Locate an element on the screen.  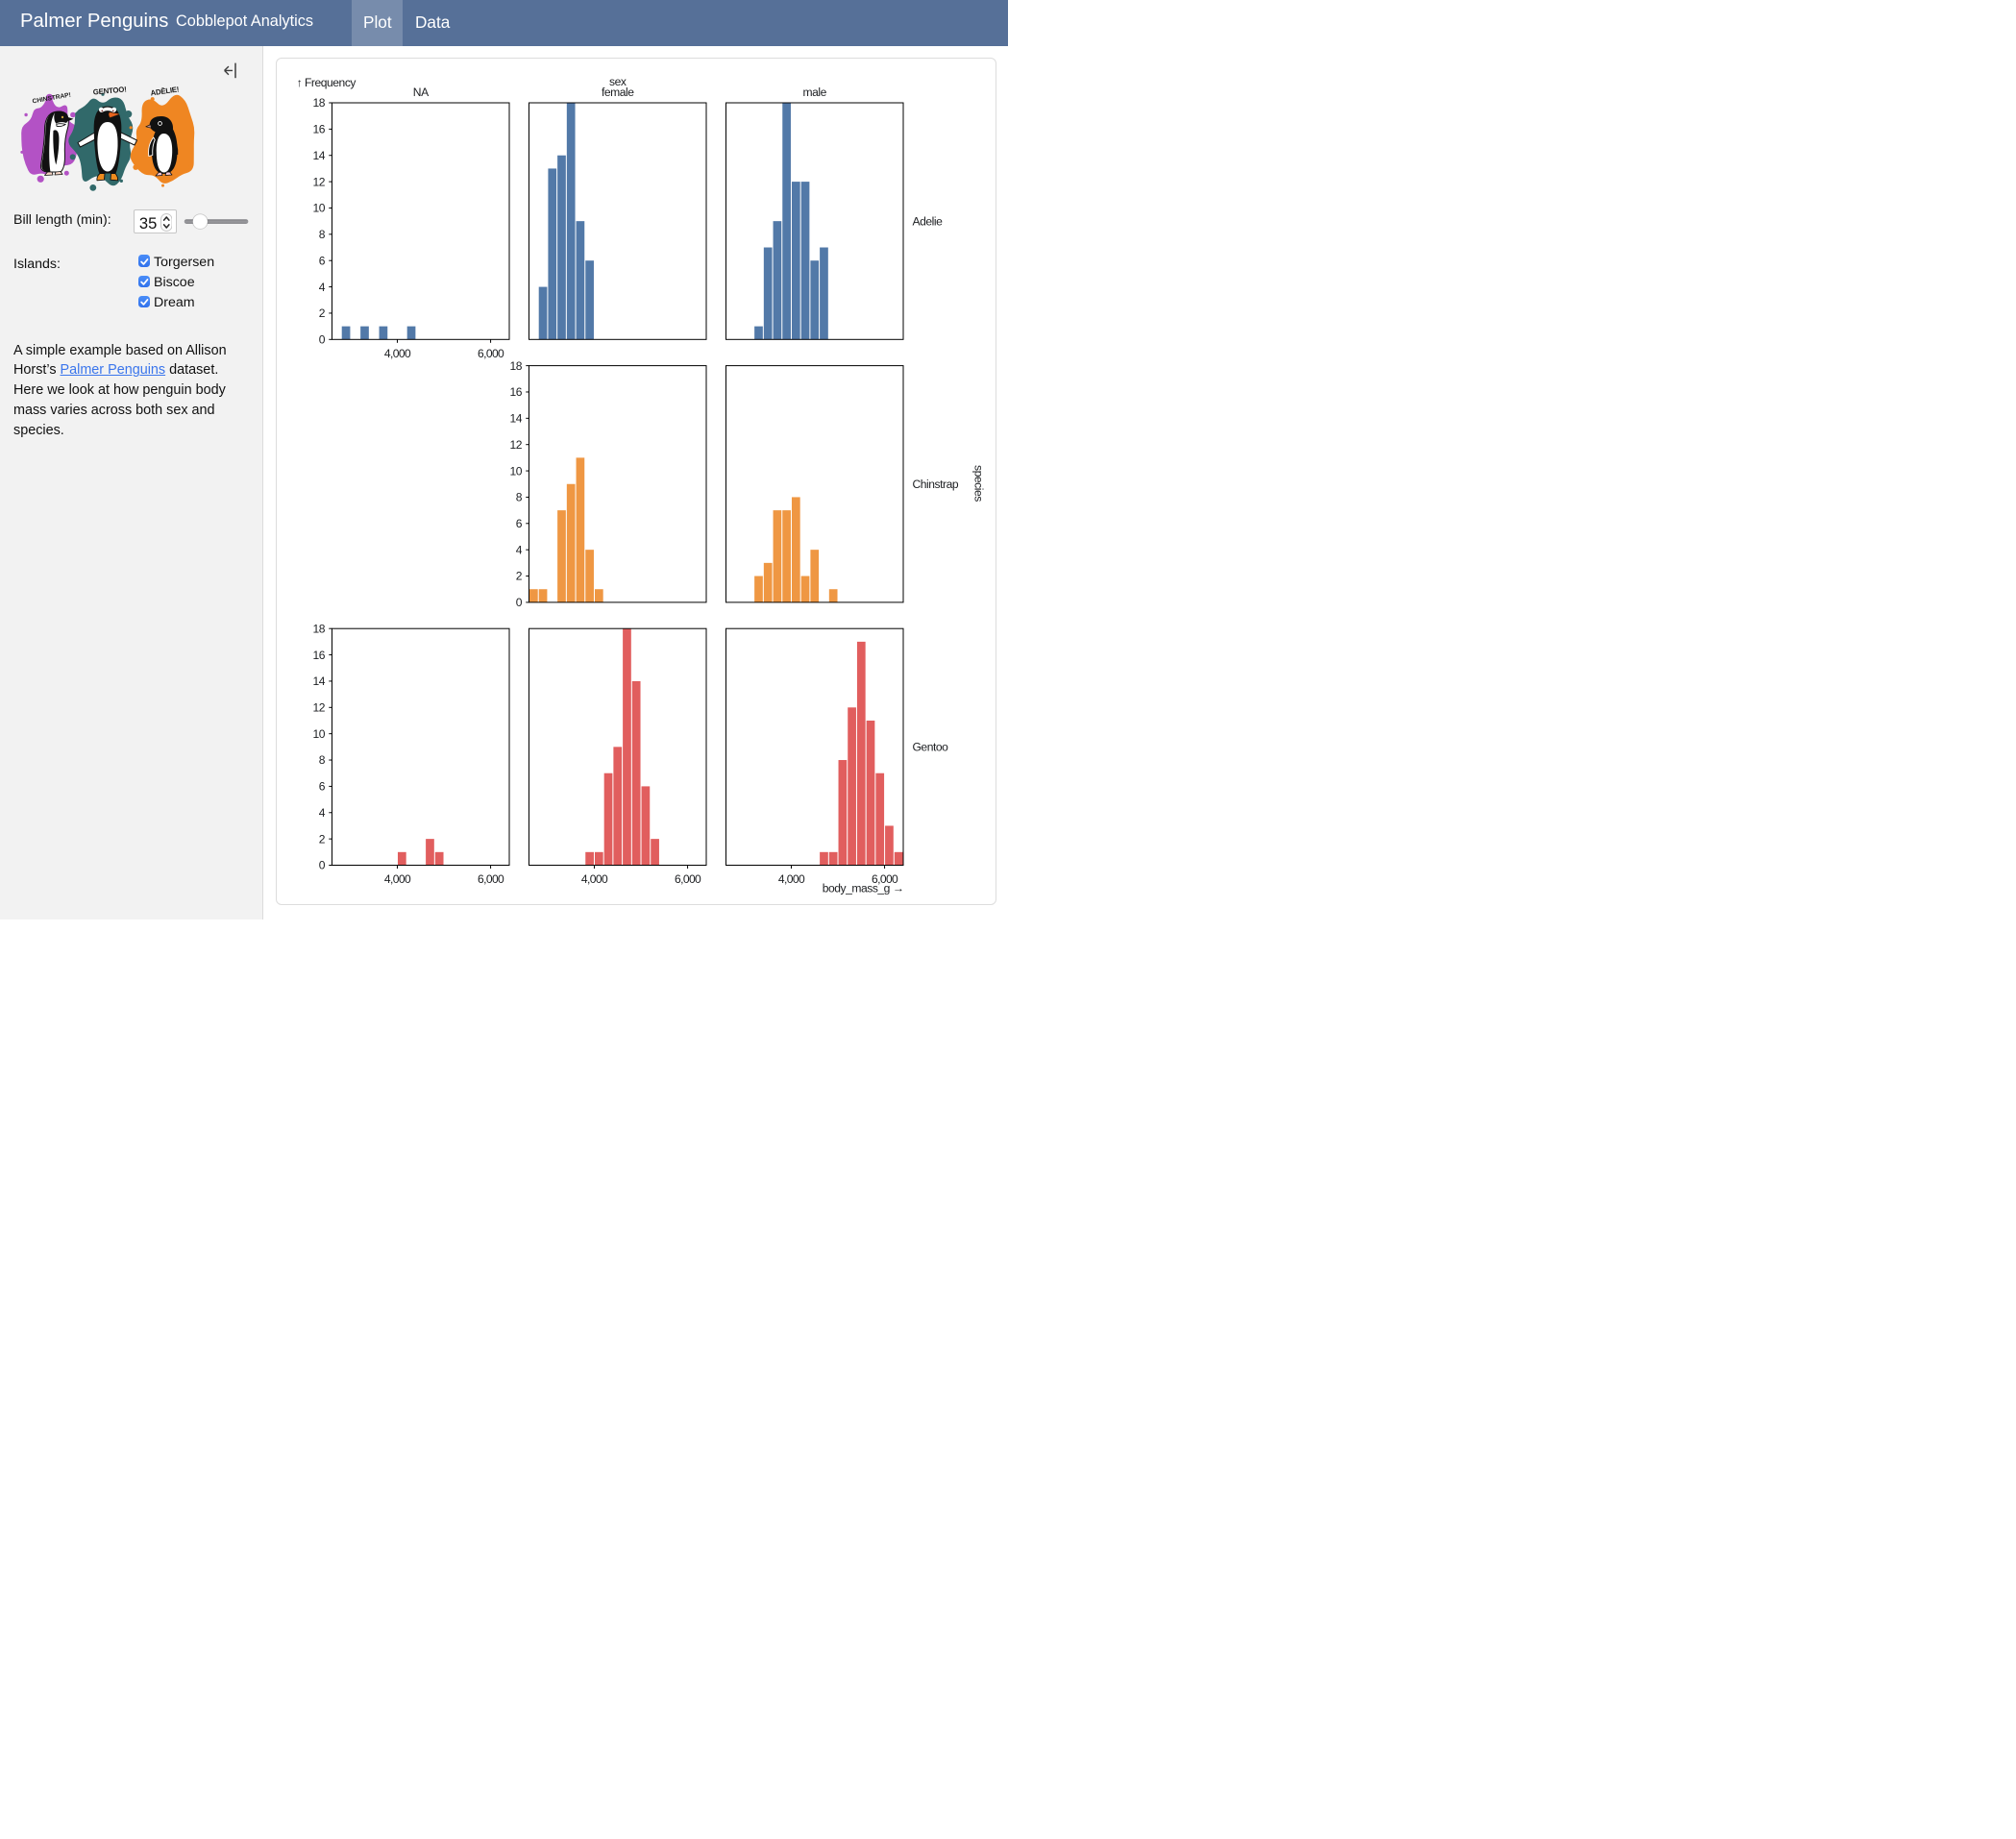
svg-text: ↑ Frequency is located at coordinates (326, 82).